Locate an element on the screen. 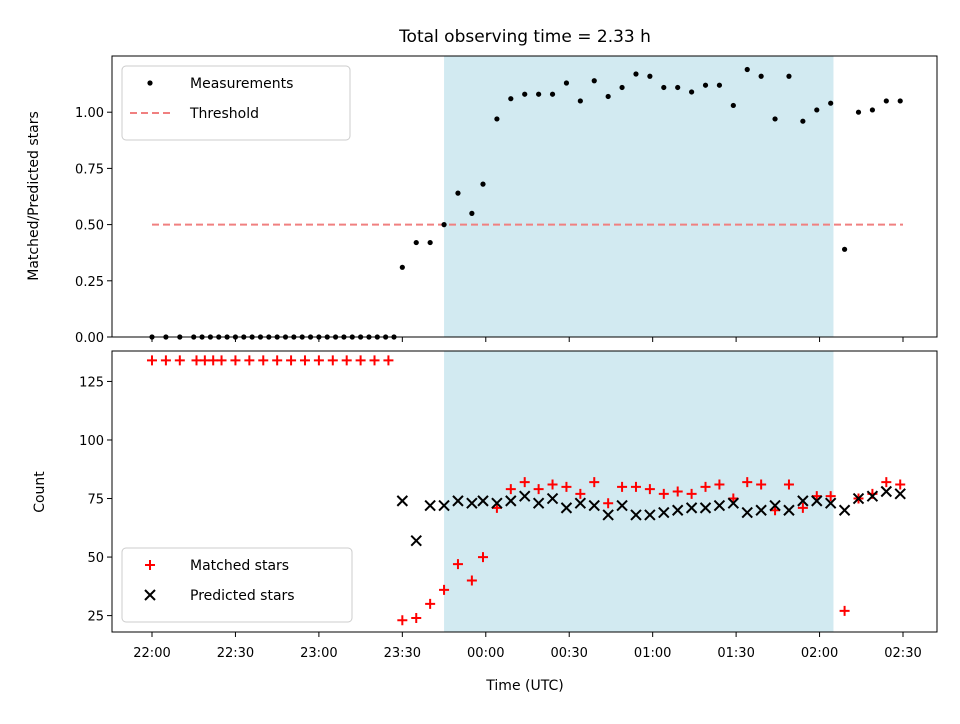 Image resolution: width=960 pixels, height=724 pixels. series-predicted-stars is located at coordinates (651, 516).